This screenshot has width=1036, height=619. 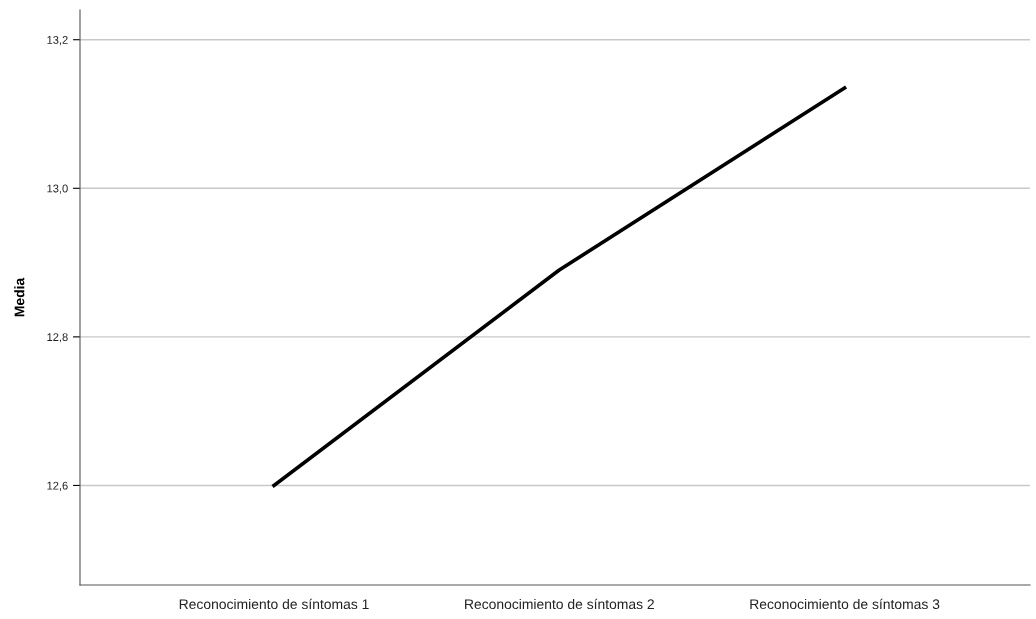 I want to click on x-tick-label: Reconocimiento de síntomas 1, so click(x=274, y=604).